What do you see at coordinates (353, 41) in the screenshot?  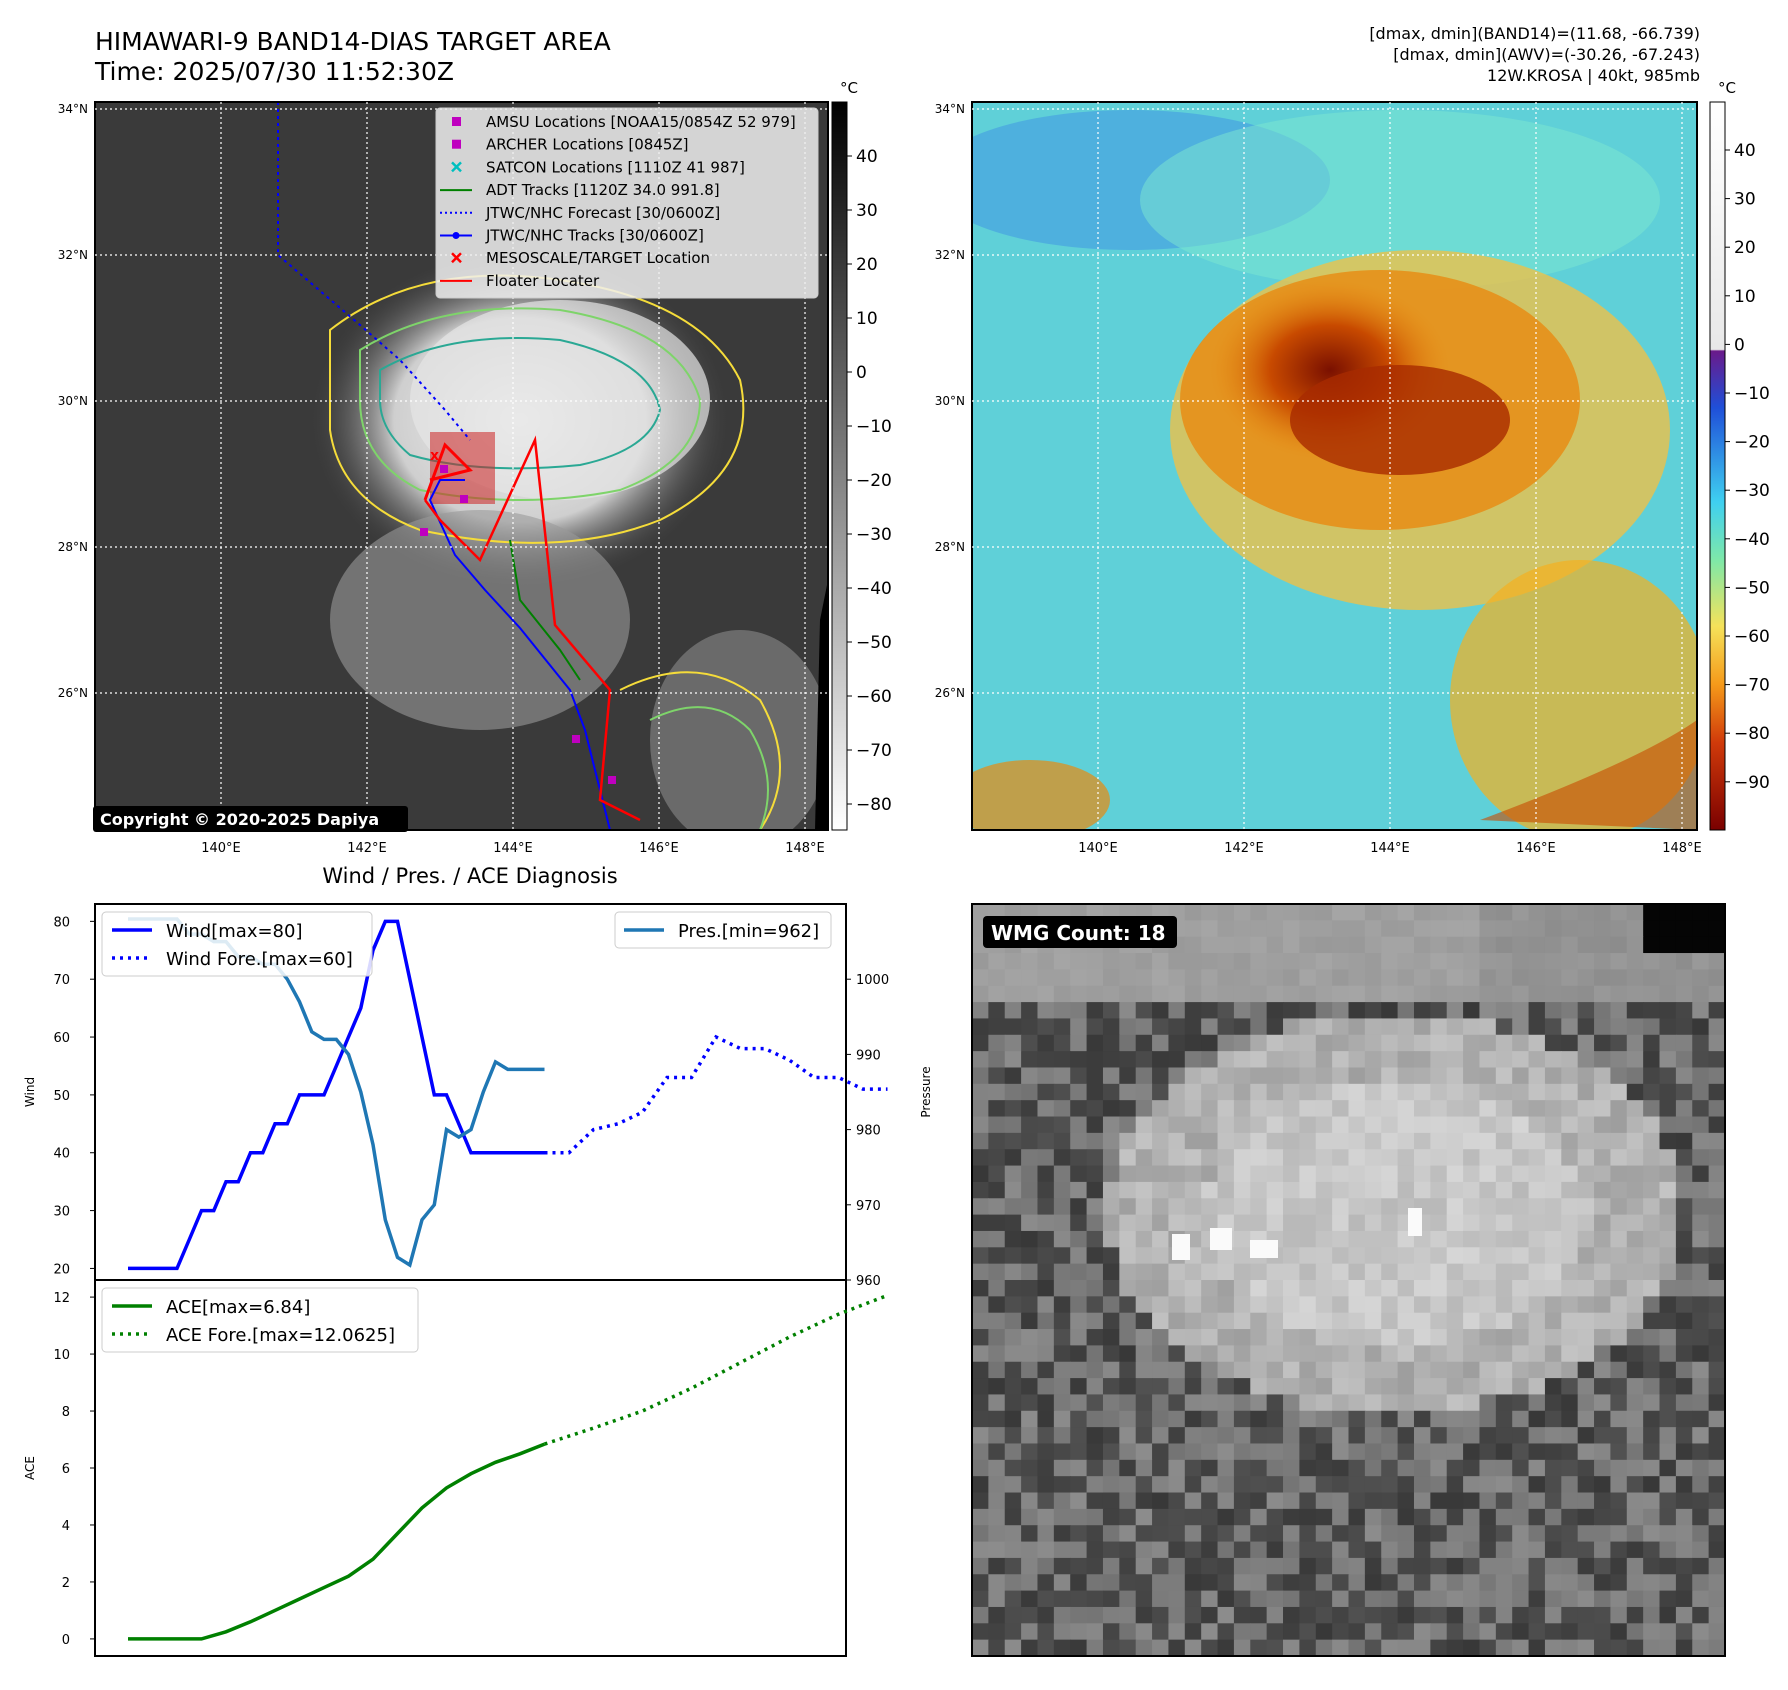 I see `figure-title: HIMAWARI-9 BAND14-DIAS TARGET AREA` at bounding box center [353, 41].